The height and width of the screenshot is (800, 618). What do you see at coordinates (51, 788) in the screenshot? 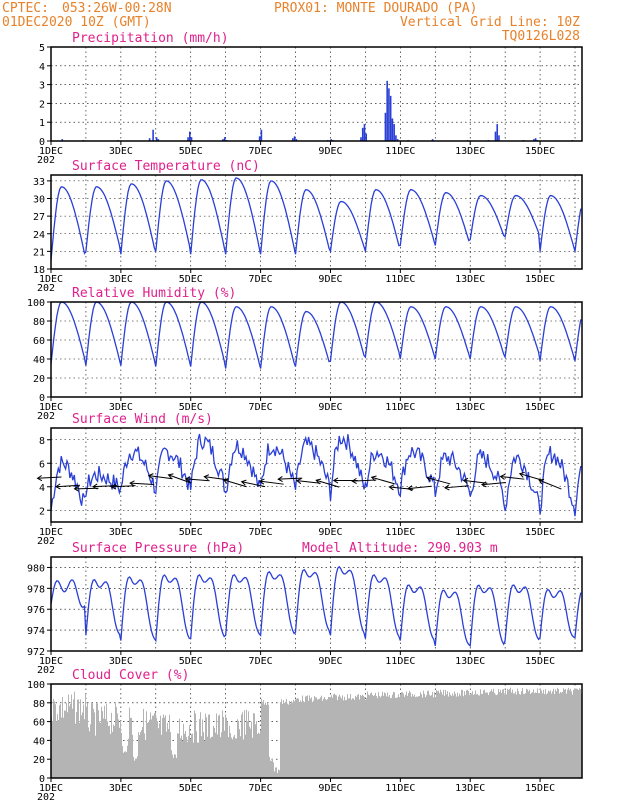
I see `x-tick-label: 1DEC` at bounding box center [51, 788].